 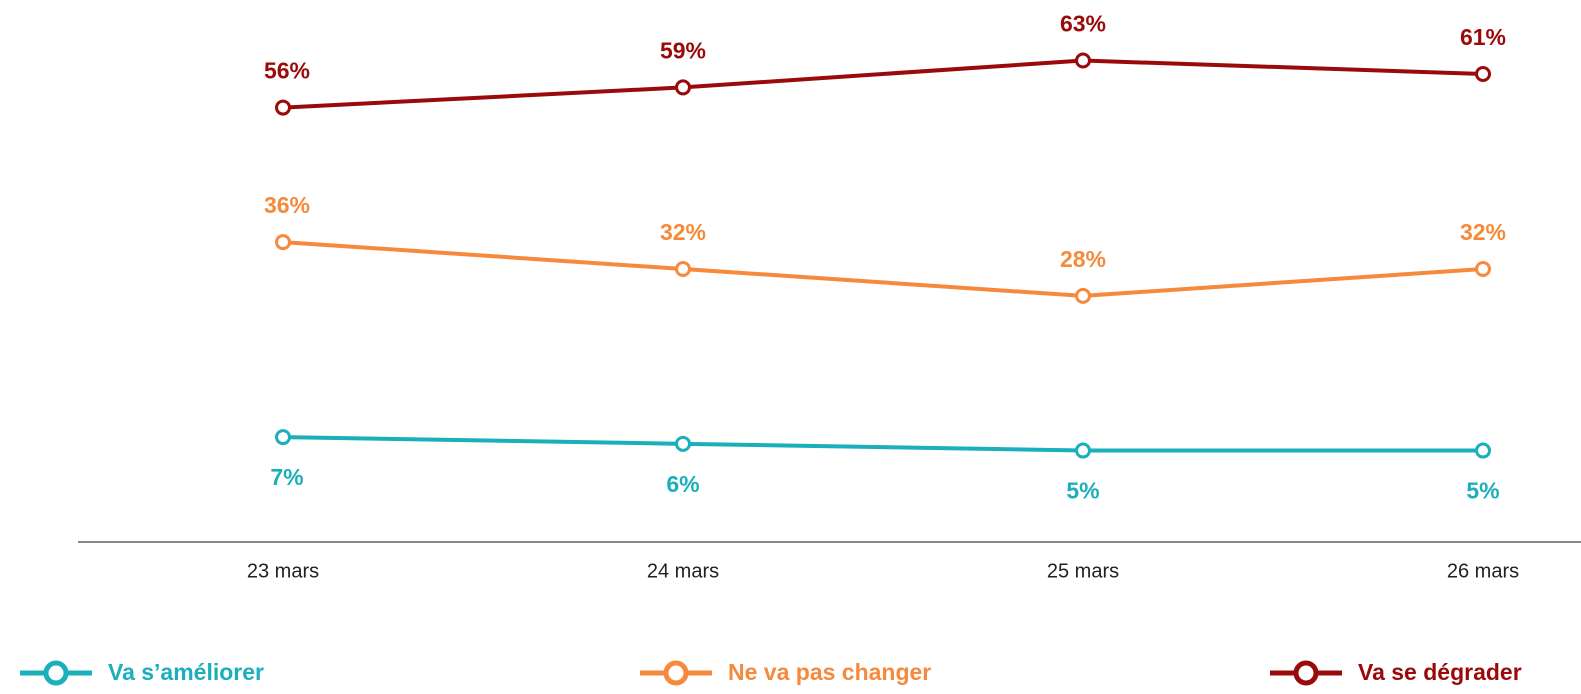 I want to click on data-label: 28%, so click(x=1083, y=259).